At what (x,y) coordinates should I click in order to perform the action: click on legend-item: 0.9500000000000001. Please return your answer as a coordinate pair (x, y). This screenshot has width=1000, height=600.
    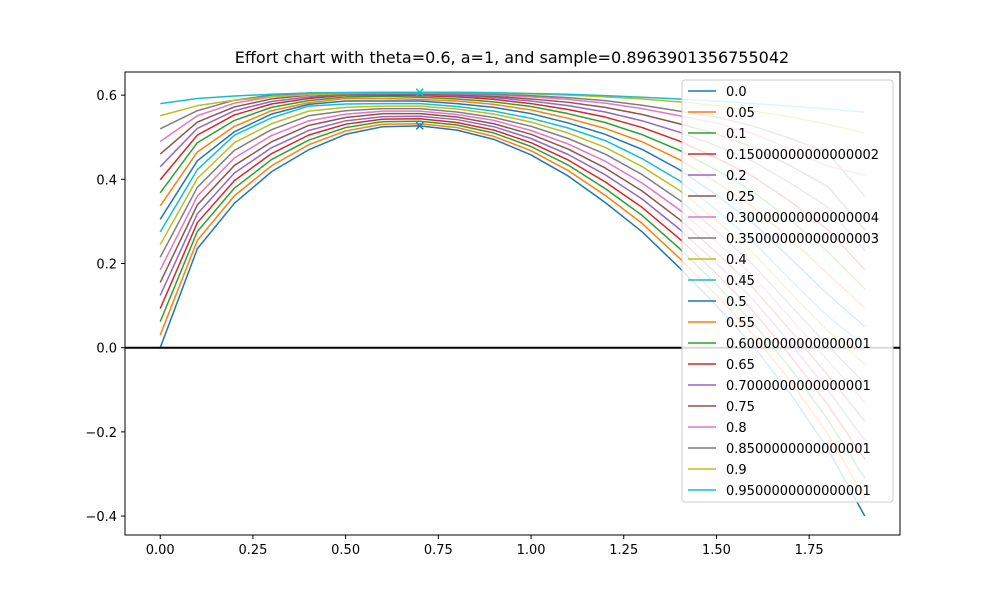
    Looking at the image, I should click on (779, 491).